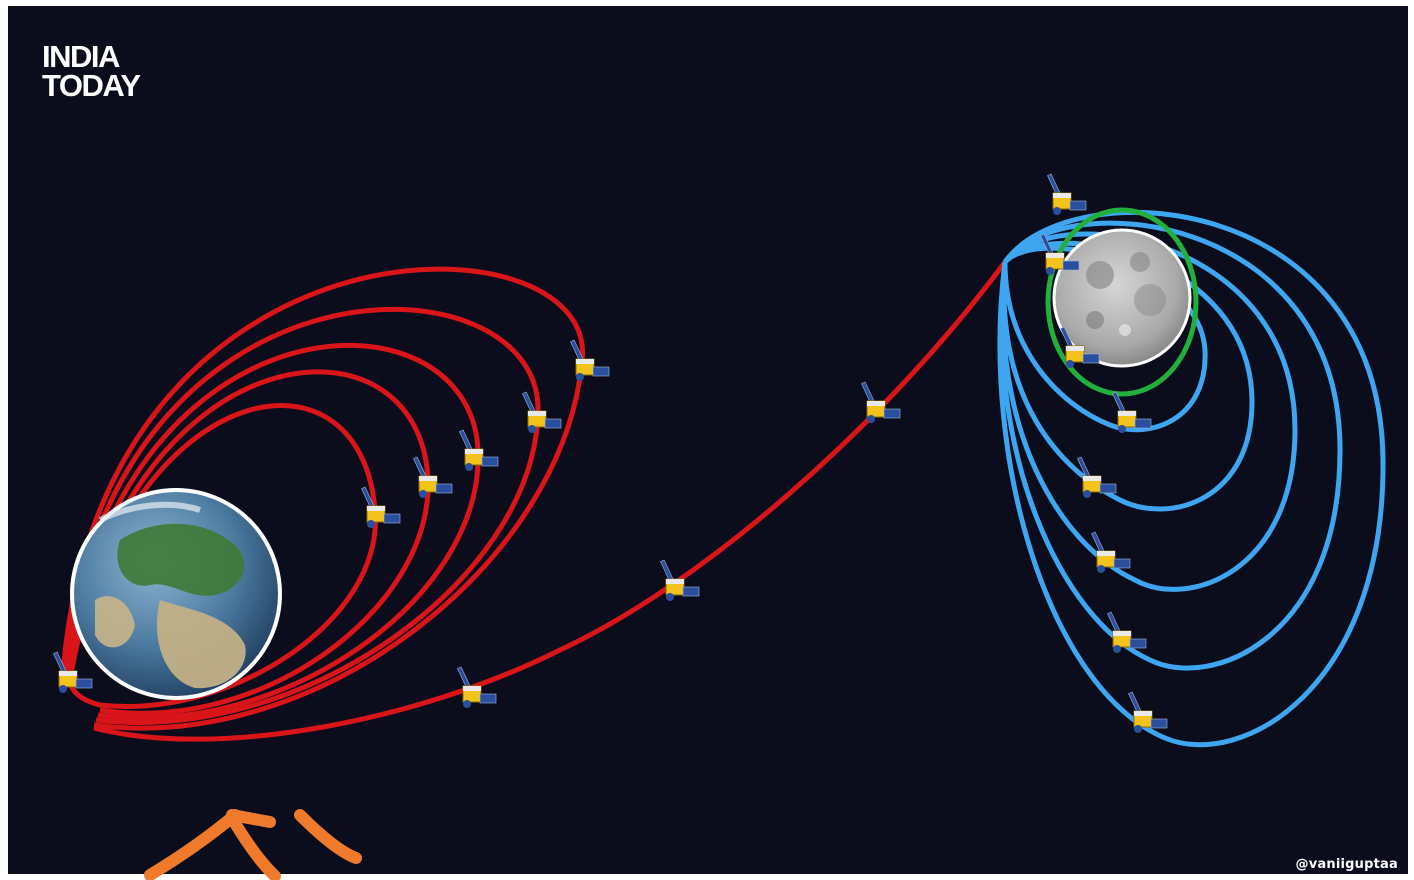 The width and height of the screenshot is (1414, 880). What do you see at coordinates (91, 85) in the screenshot?
I see `logo-line-2: TODAY` at bounding box center [91, 85].